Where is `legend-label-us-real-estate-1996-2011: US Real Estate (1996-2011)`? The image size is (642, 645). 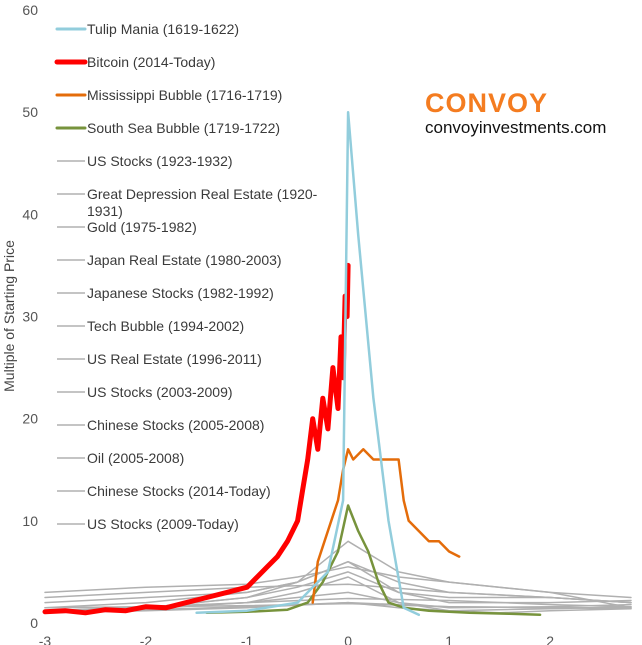
legend-label-us-real-estate-1996-2011: US Real Estate (1996-2011) is located at coordinates (174, 359).